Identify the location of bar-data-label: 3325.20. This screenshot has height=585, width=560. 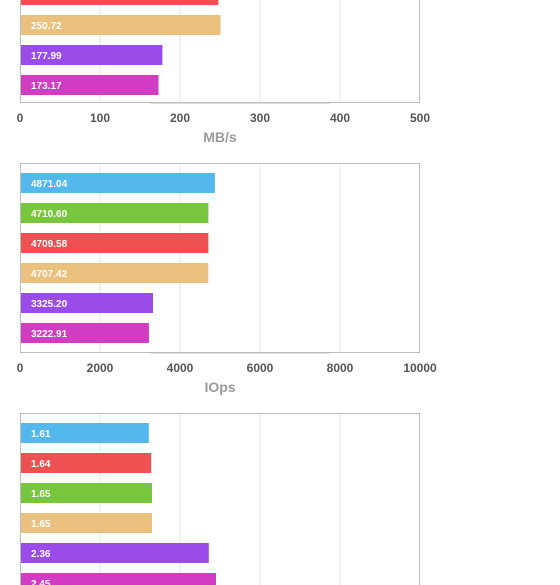
(49, 304).